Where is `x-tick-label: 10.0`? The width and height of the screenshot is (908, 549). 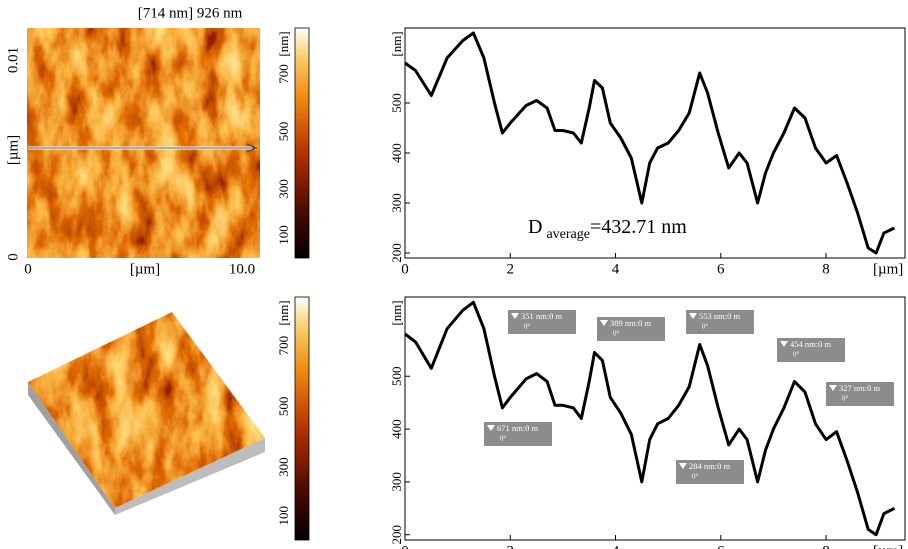
x-tick-label: 10.0 is located at coordinates (242, 269).